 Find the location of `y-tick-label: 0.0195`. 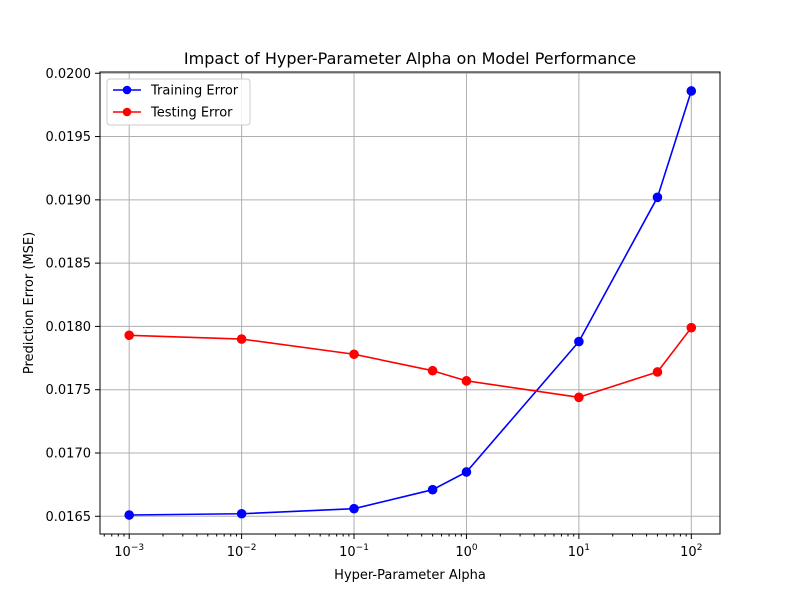

y-tick-label: 0.0195 is located at coordinates (69, 137).